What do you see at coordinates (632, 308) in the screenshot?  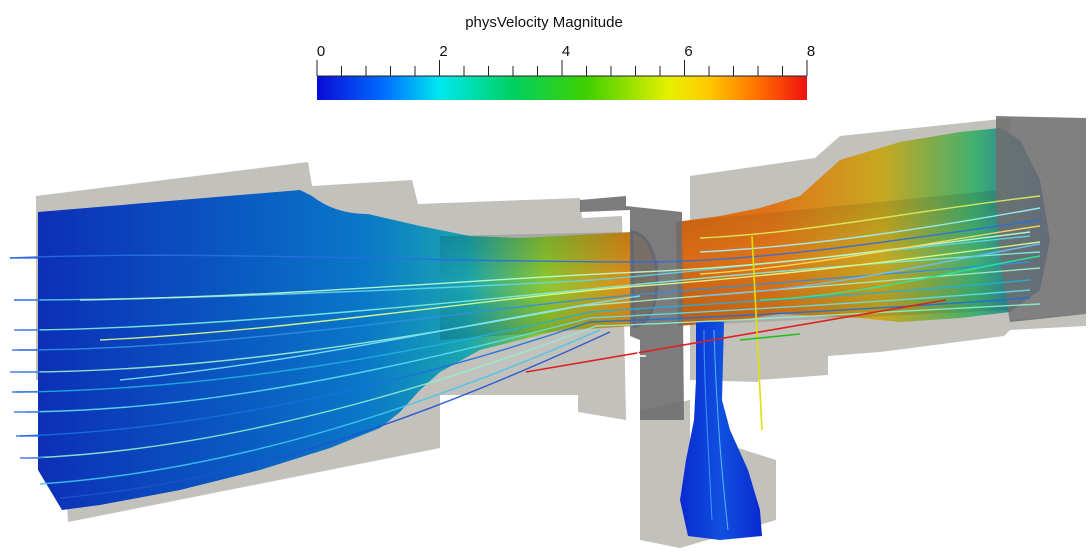 I see `center-slice-plane` at bounding box center [632, 308].